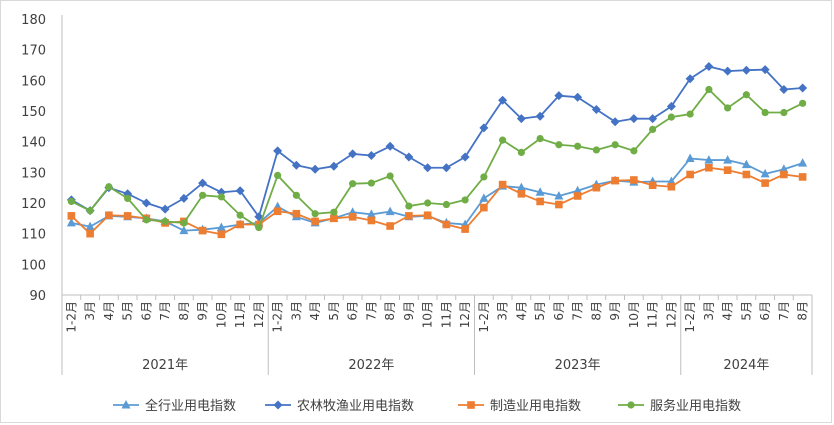 The width and height of the screenshot is (834, 425). Describe the element at coordinates (371, 365) in the screenshot. I see `year-label: 2022年` at that location.